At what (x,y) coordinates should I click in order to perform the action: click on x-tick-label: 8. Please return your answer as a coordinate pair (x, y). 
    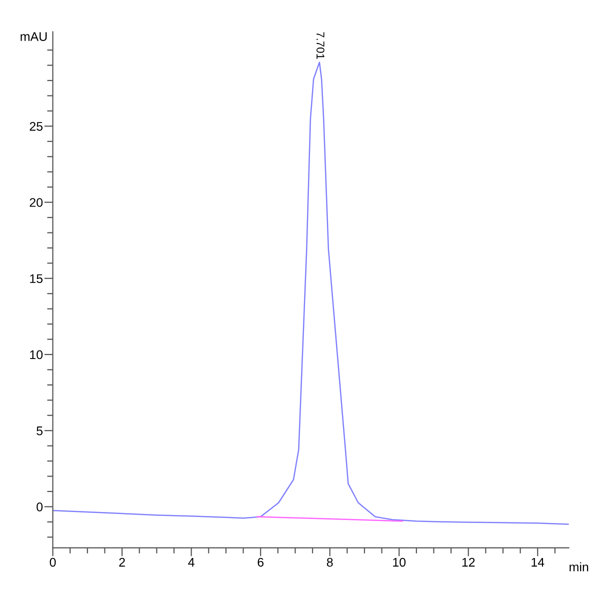
    Looking at the image, I should click on (329, 562).